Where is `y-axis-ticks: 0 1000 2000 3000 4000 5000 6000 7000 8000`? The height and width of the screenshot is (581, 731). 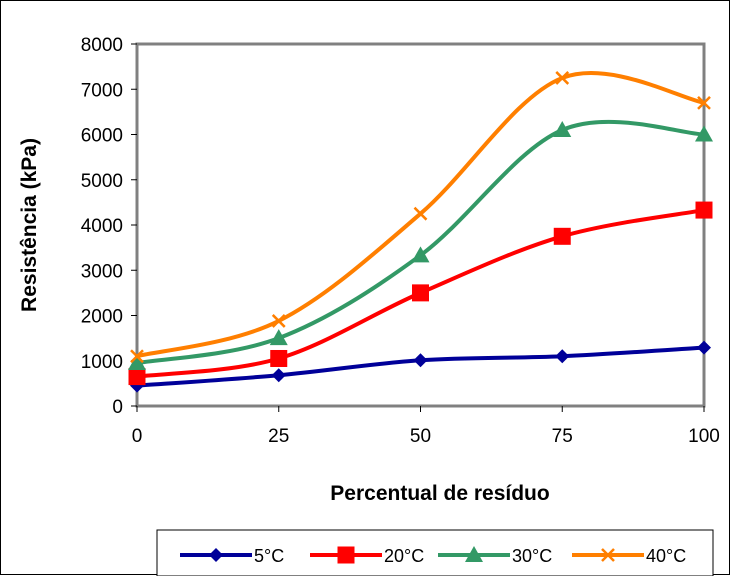
y-axis-ticks: 0 1000 2000 3000 4000 5000 6000 7000 8000 is located at coordinates (109, 226).